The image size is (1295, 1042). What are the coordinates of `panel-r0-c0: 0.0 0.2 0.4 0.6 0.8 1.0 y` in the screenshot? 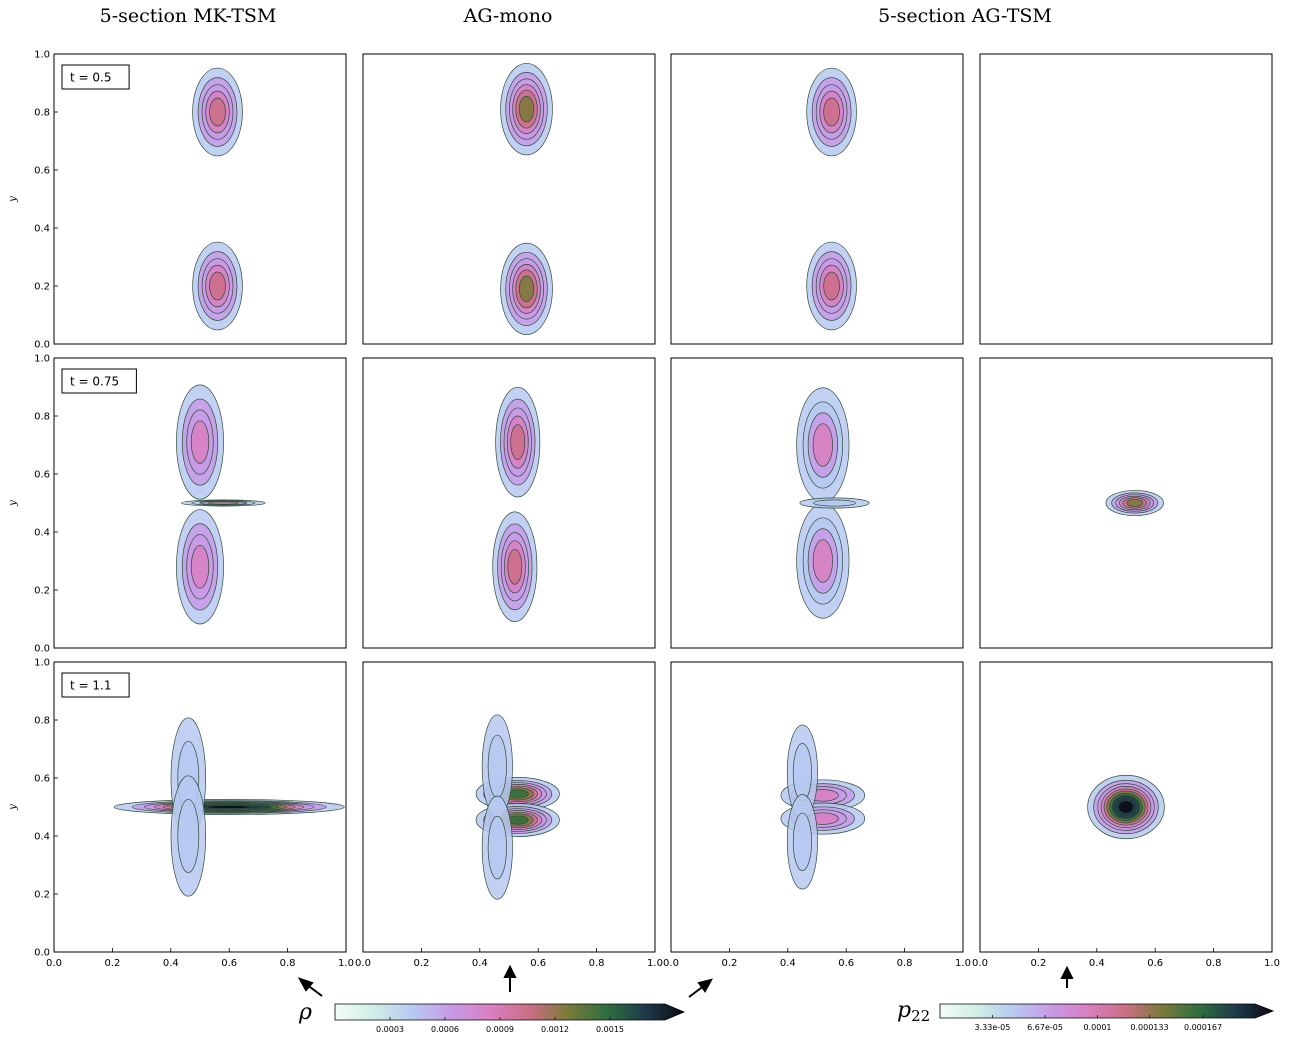 It's located at (177, 200).